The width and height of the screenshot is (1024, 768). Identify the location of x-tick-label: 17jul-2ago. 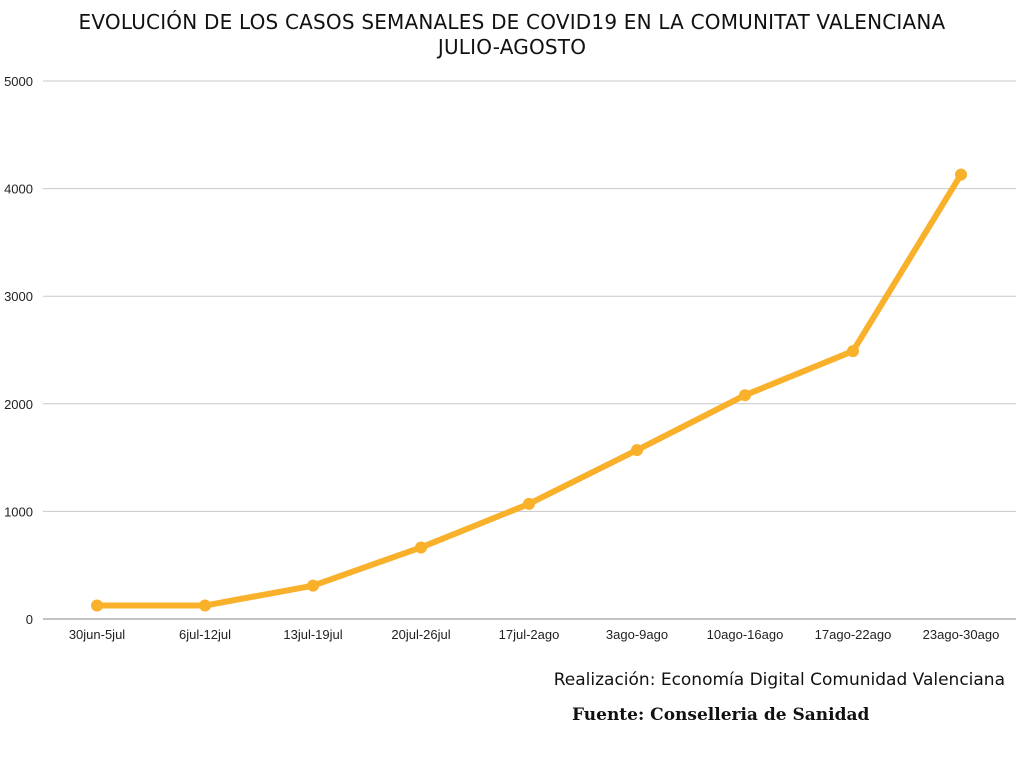
(529, 634).